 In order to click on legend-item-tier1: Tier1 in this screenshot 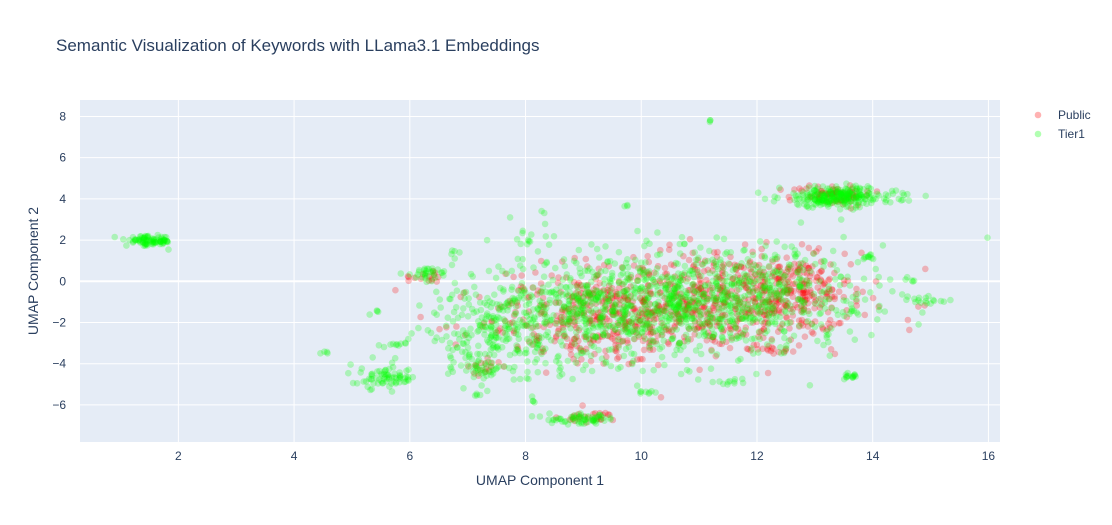, I will do `click(1060, 134)`.